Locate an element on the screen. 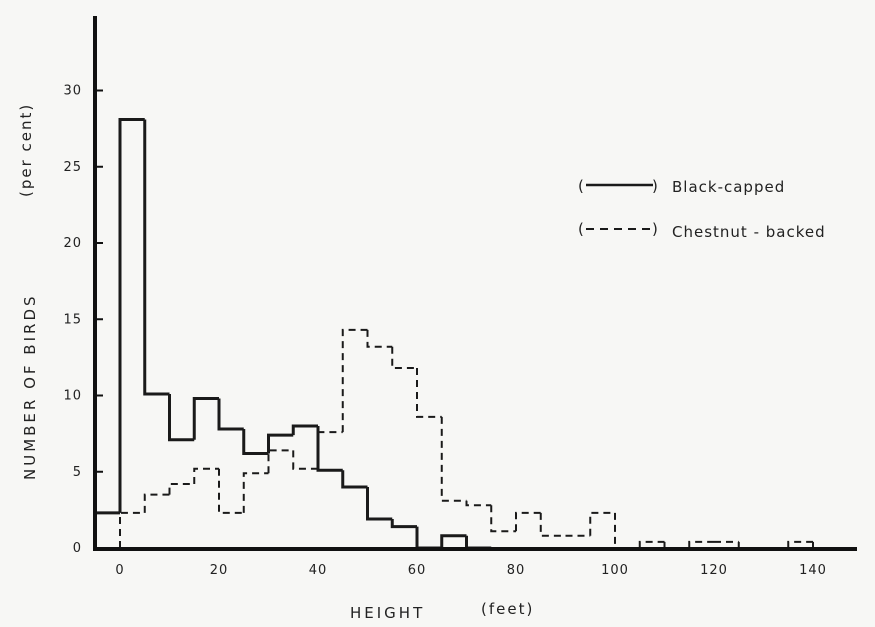 The width and height of the screenshot is (875, 627). legend-entry-black-capped: ( ) Black-capped is located at coordinates (681, 186).